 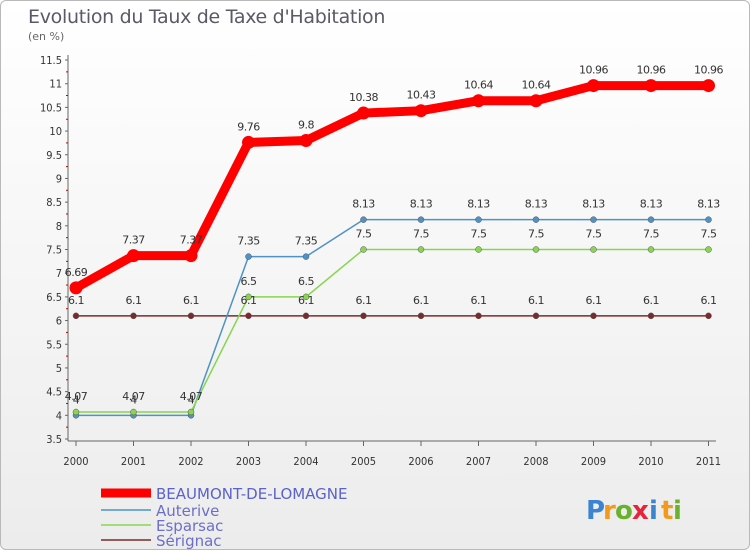 I want to click on brand-letter: t, so click(x=667, y=511).